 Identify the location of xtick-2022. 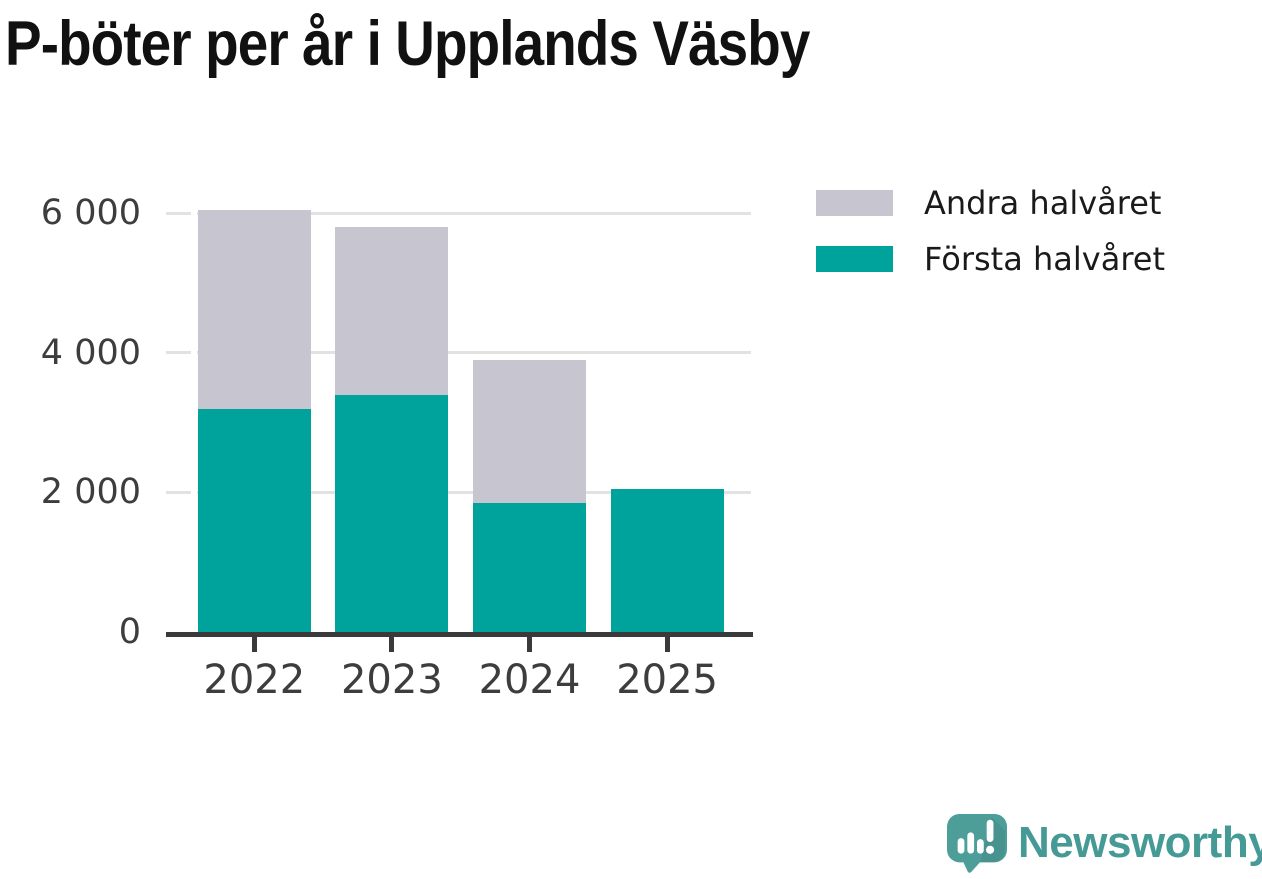
(254, 644).